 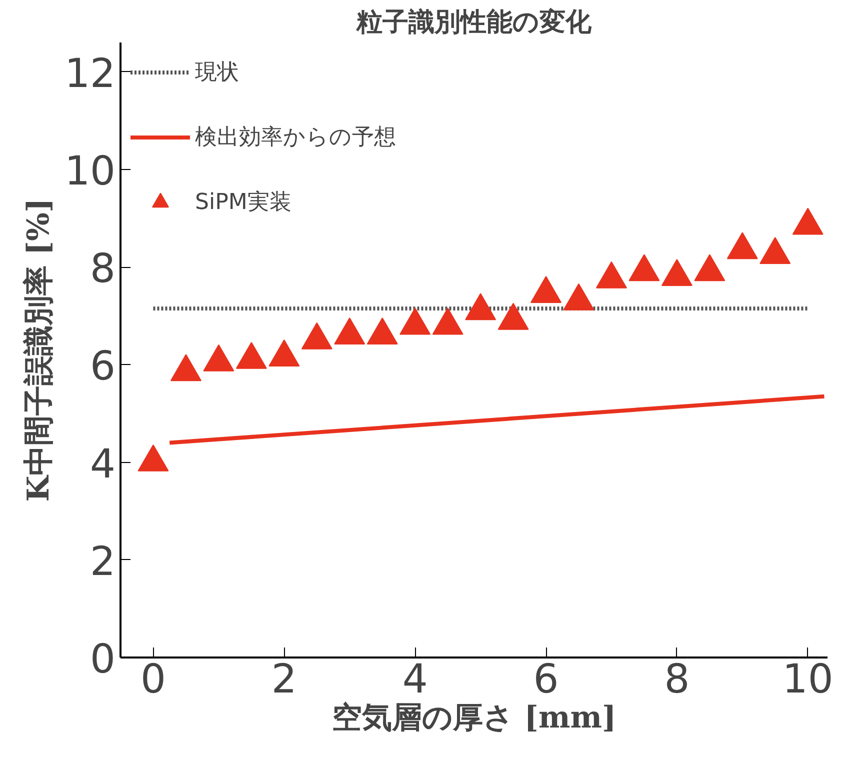 I want to click on y-tick-label: 6, so click(x=103, y=367).